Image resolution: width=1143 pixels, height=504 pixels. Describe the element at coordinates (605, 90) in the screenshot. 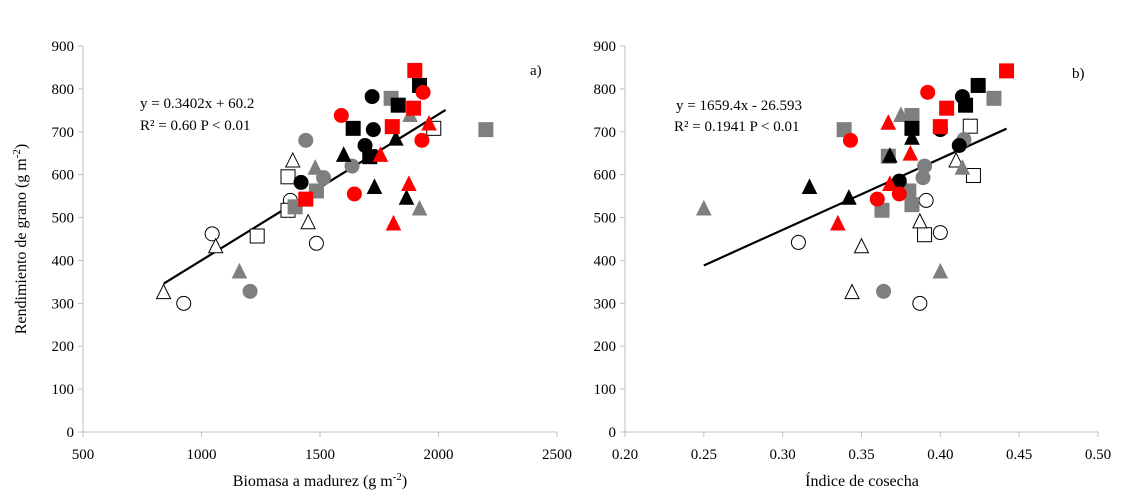

I see `y-tick-label: 800` at that location.